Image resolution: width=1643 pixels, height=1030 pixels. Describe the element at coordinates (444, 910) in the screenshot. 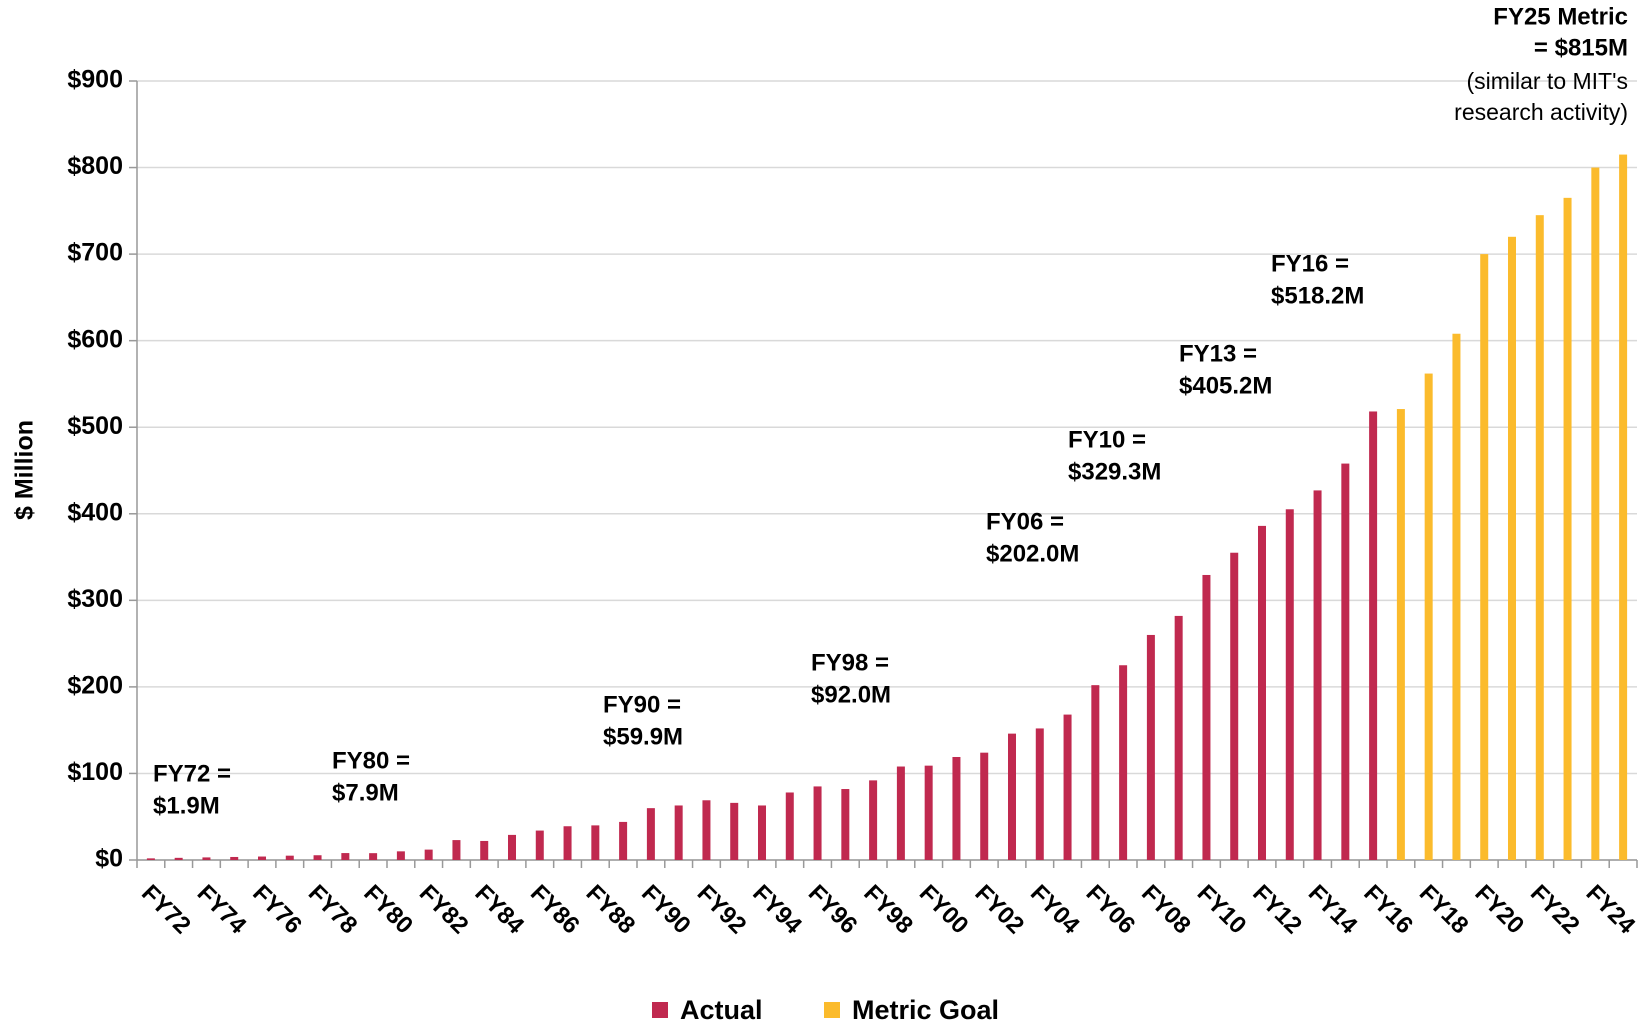

I see `x-tick-label: FY82` at that location.